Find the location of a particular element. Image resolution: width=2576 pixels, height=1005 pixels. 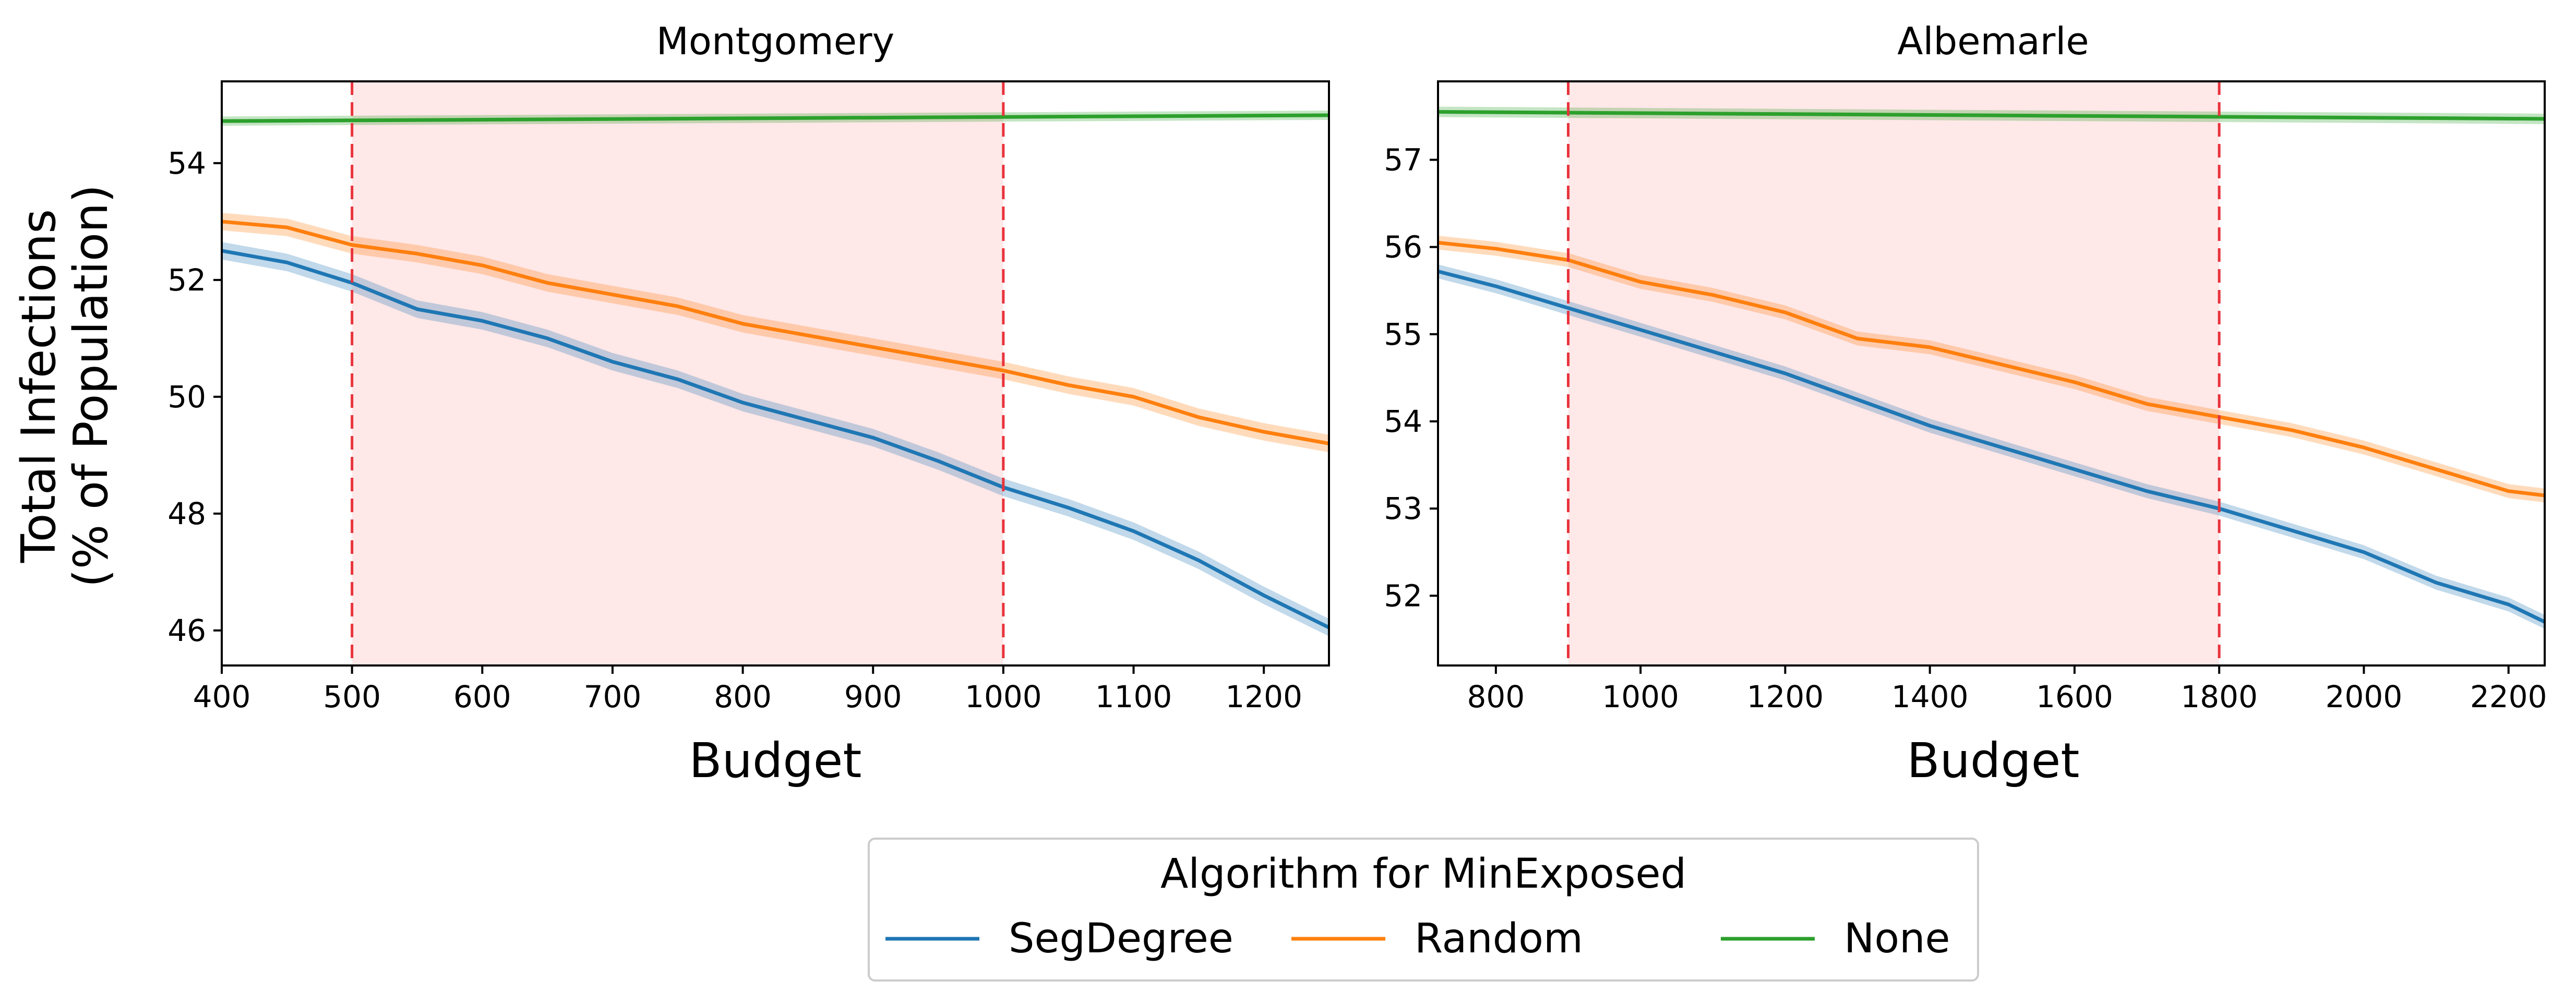

albemarle-ytick-label: 57 is located at coordinates (1403, 159).